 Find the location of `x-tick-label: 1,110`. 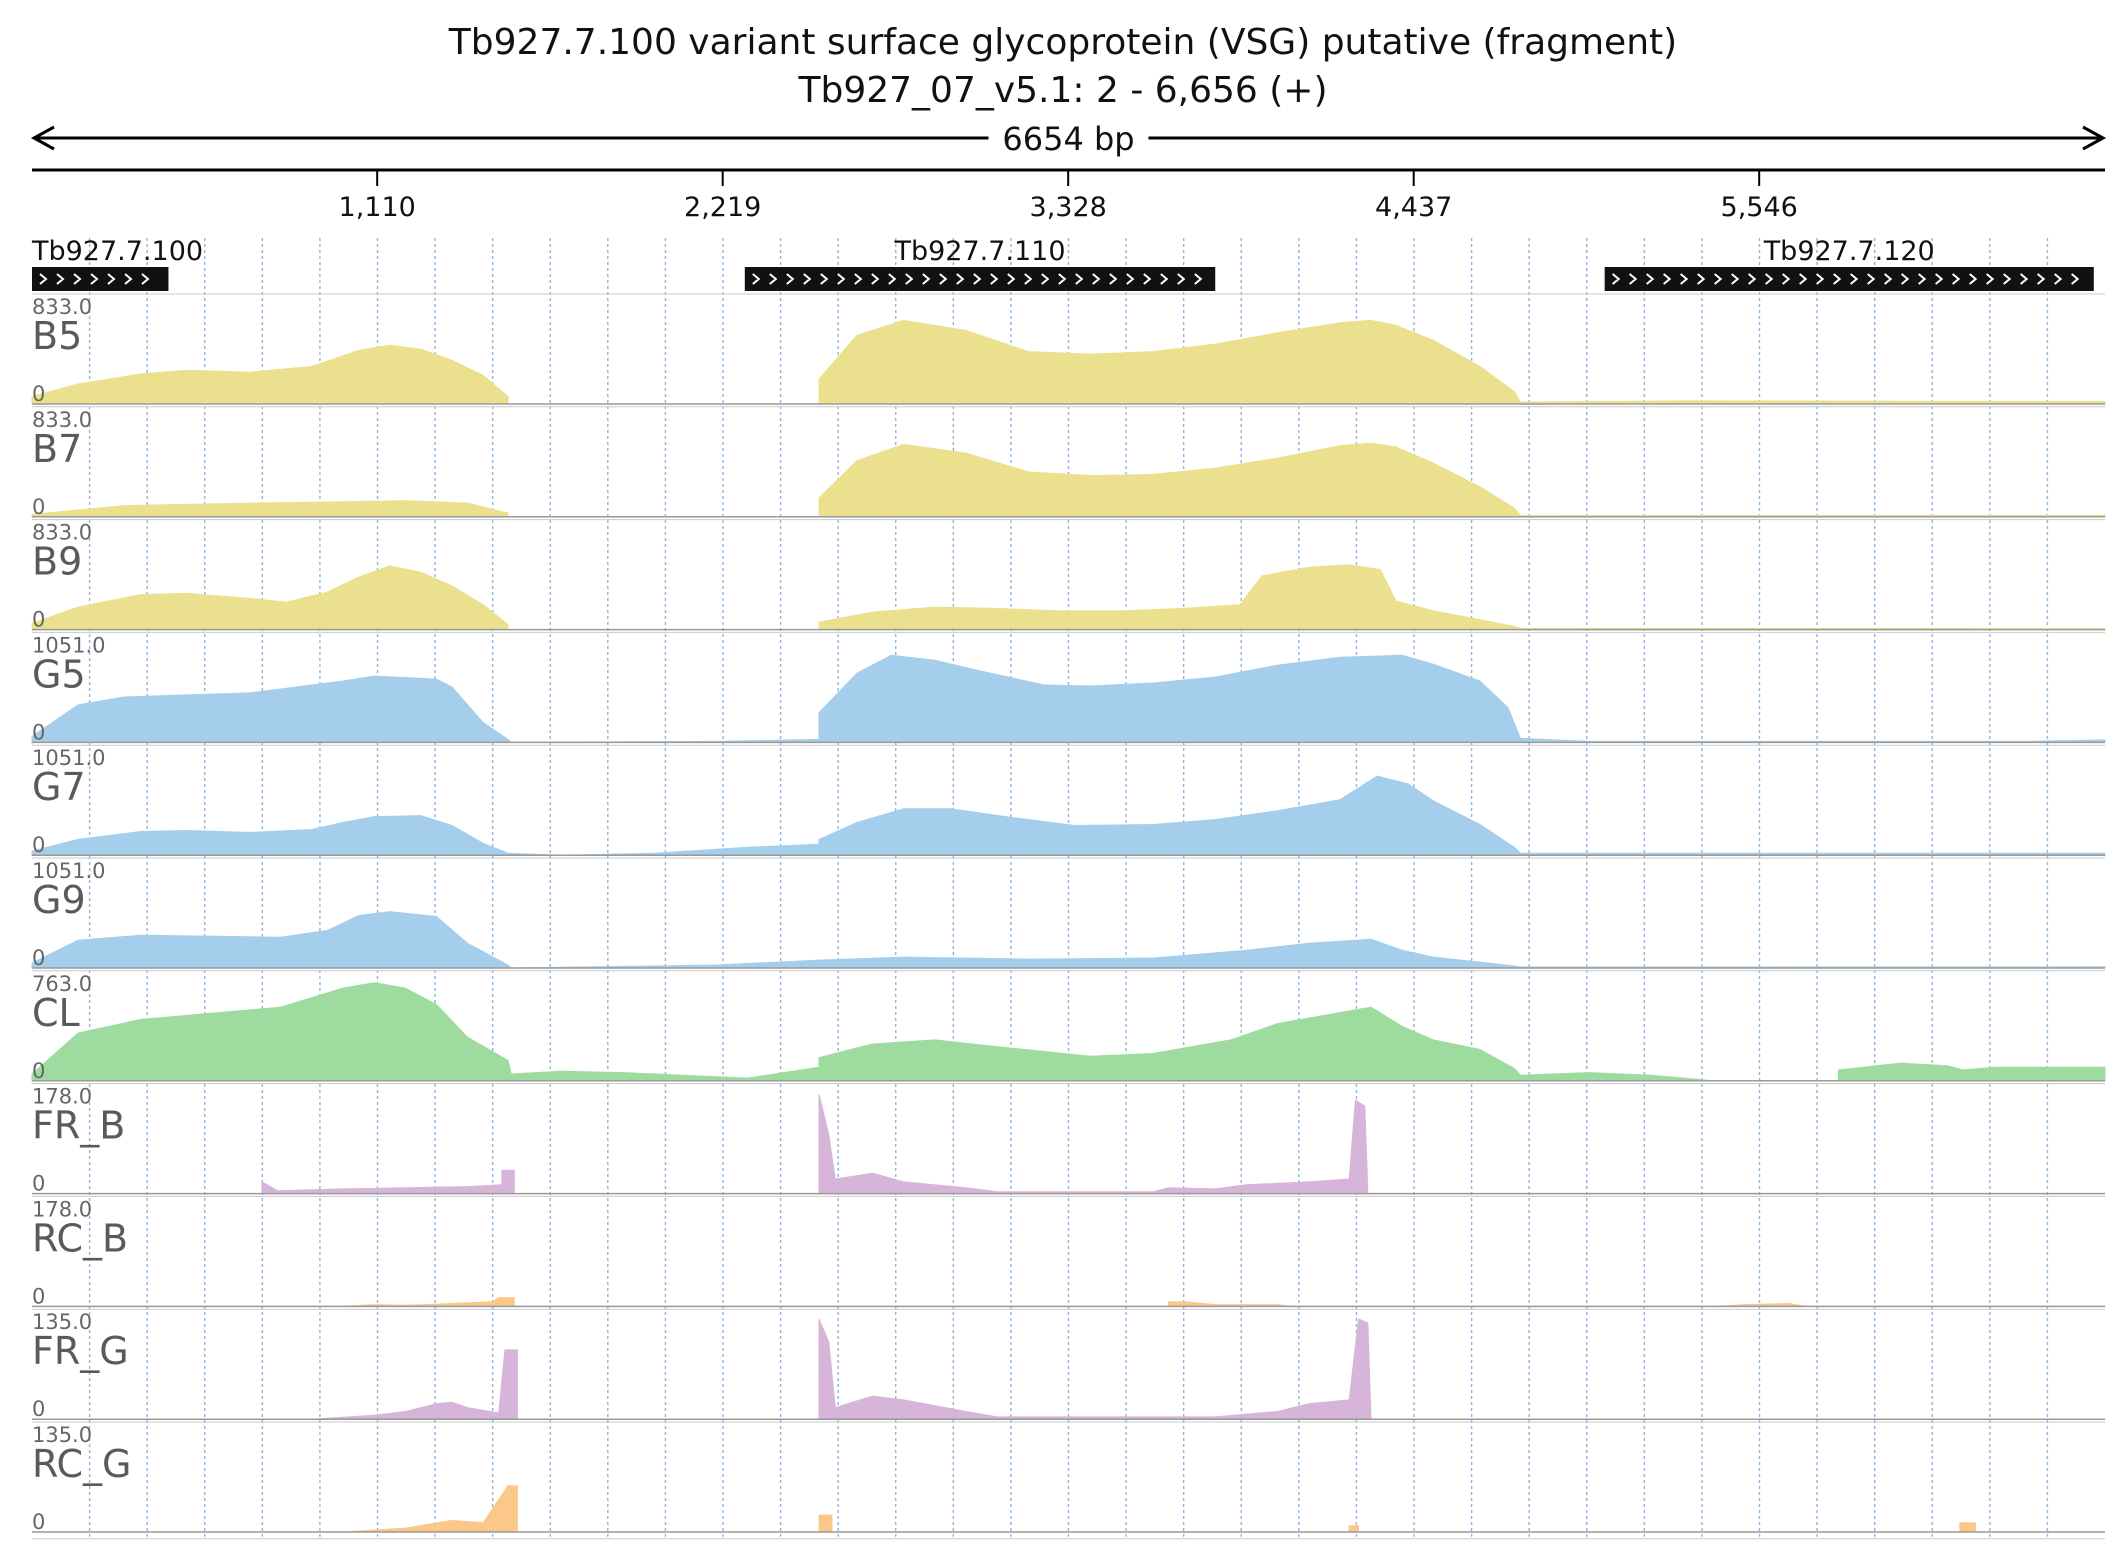

x-tick-label: 1,110 is located at coordinates (377, 207).